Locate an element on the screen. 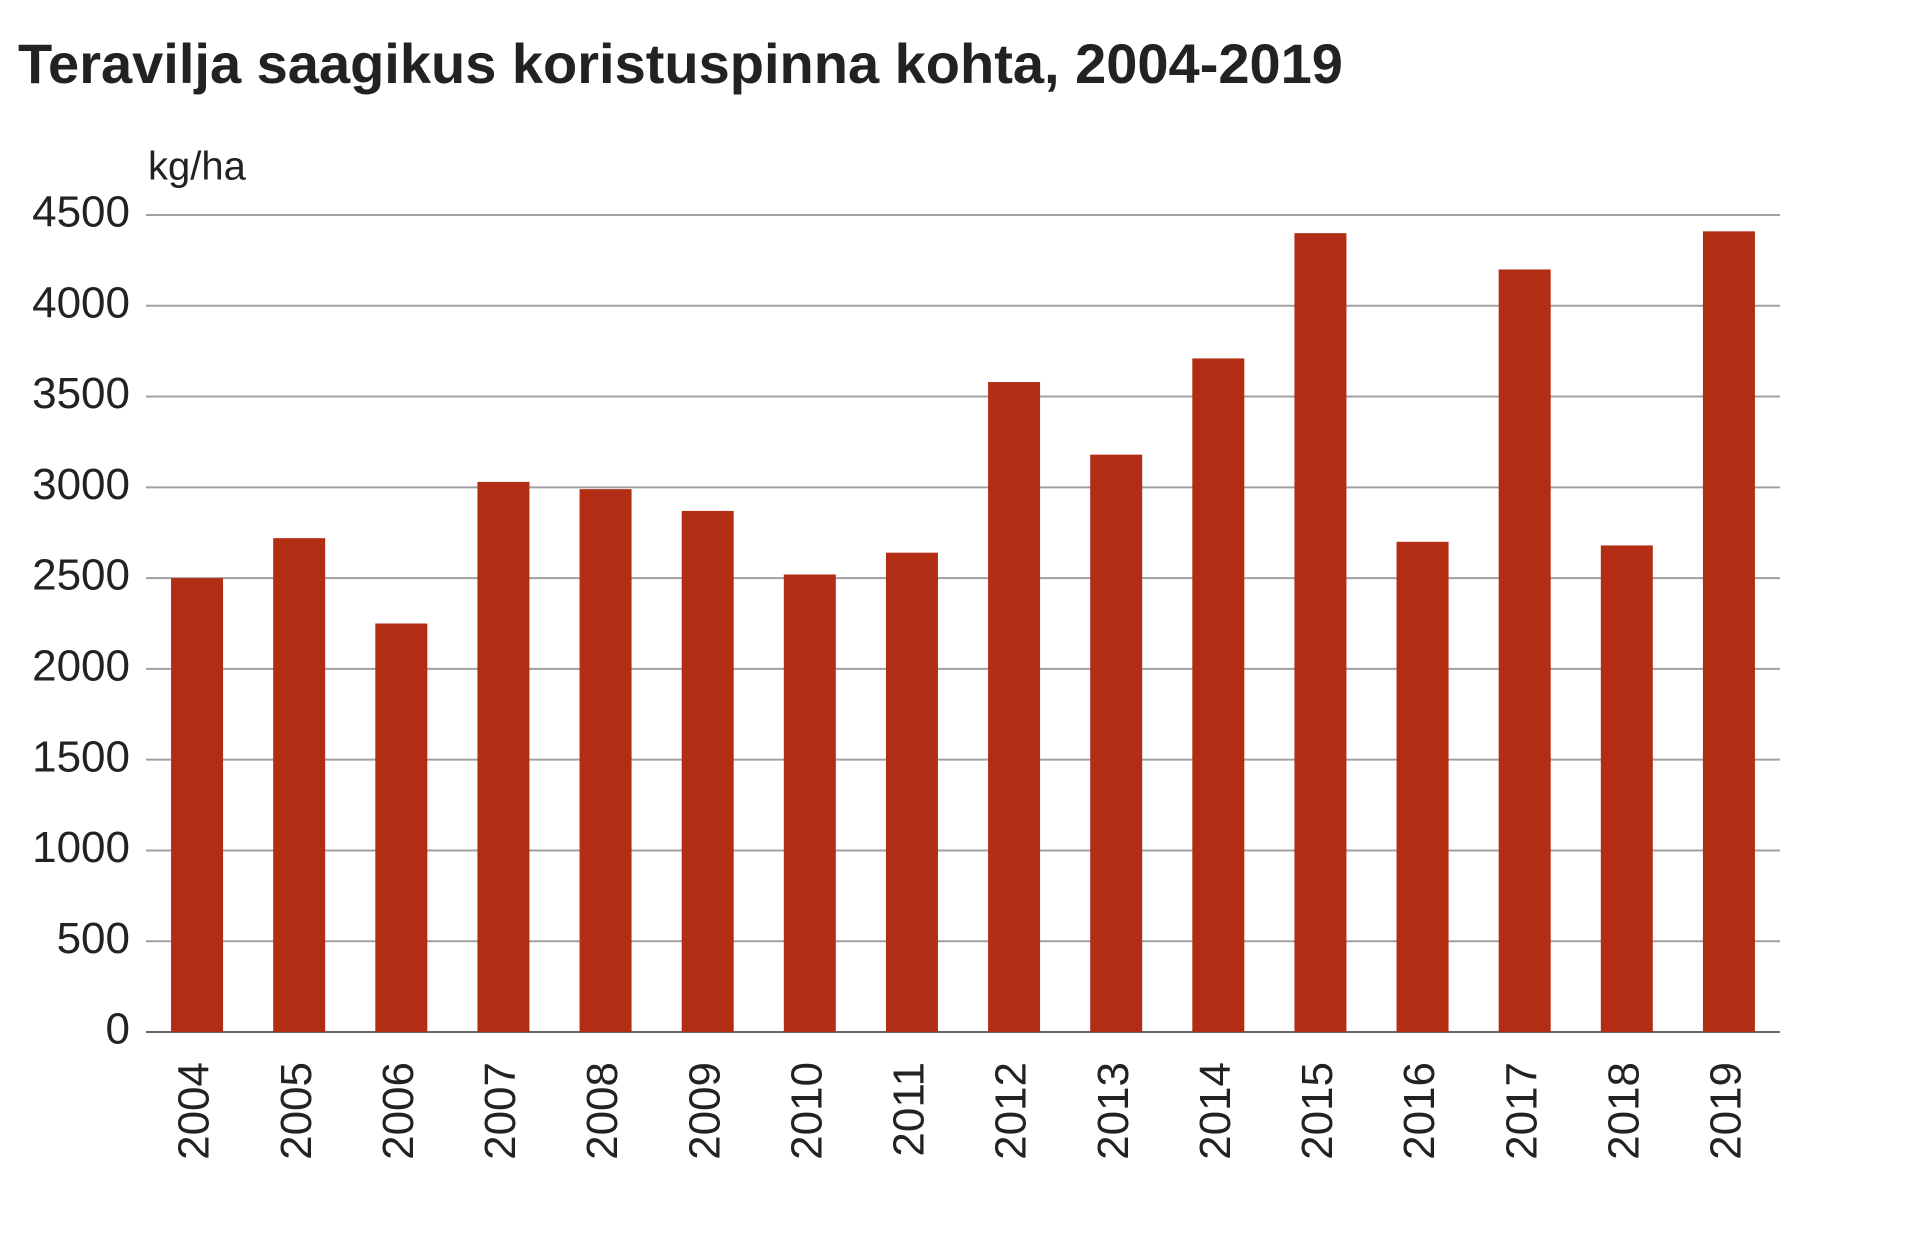 The image size is (1920, 1236). x-tick-label: 2006 is located at coordinates (398, 1111).